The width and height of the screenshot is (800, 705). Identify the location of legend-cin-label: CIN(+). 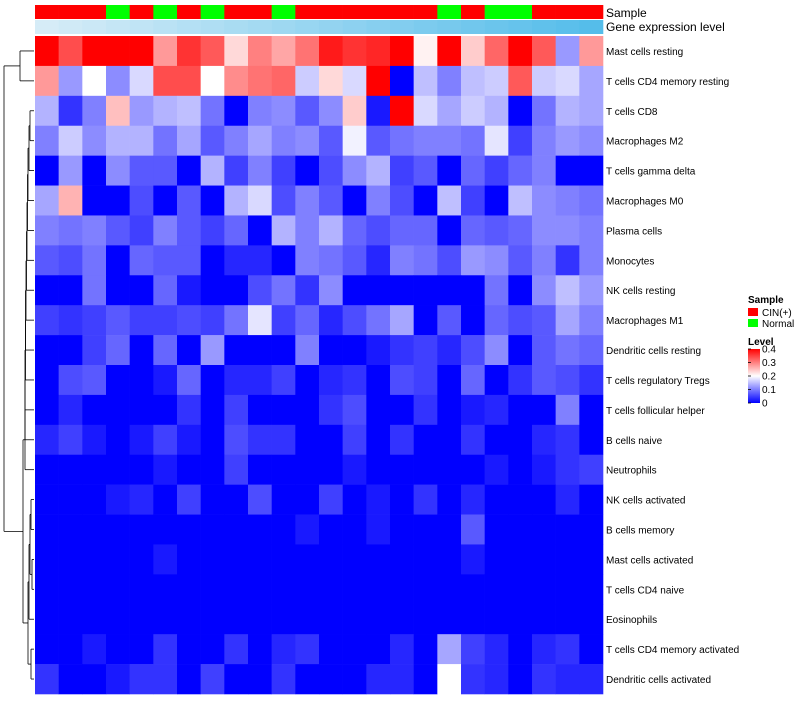
(777, 313).